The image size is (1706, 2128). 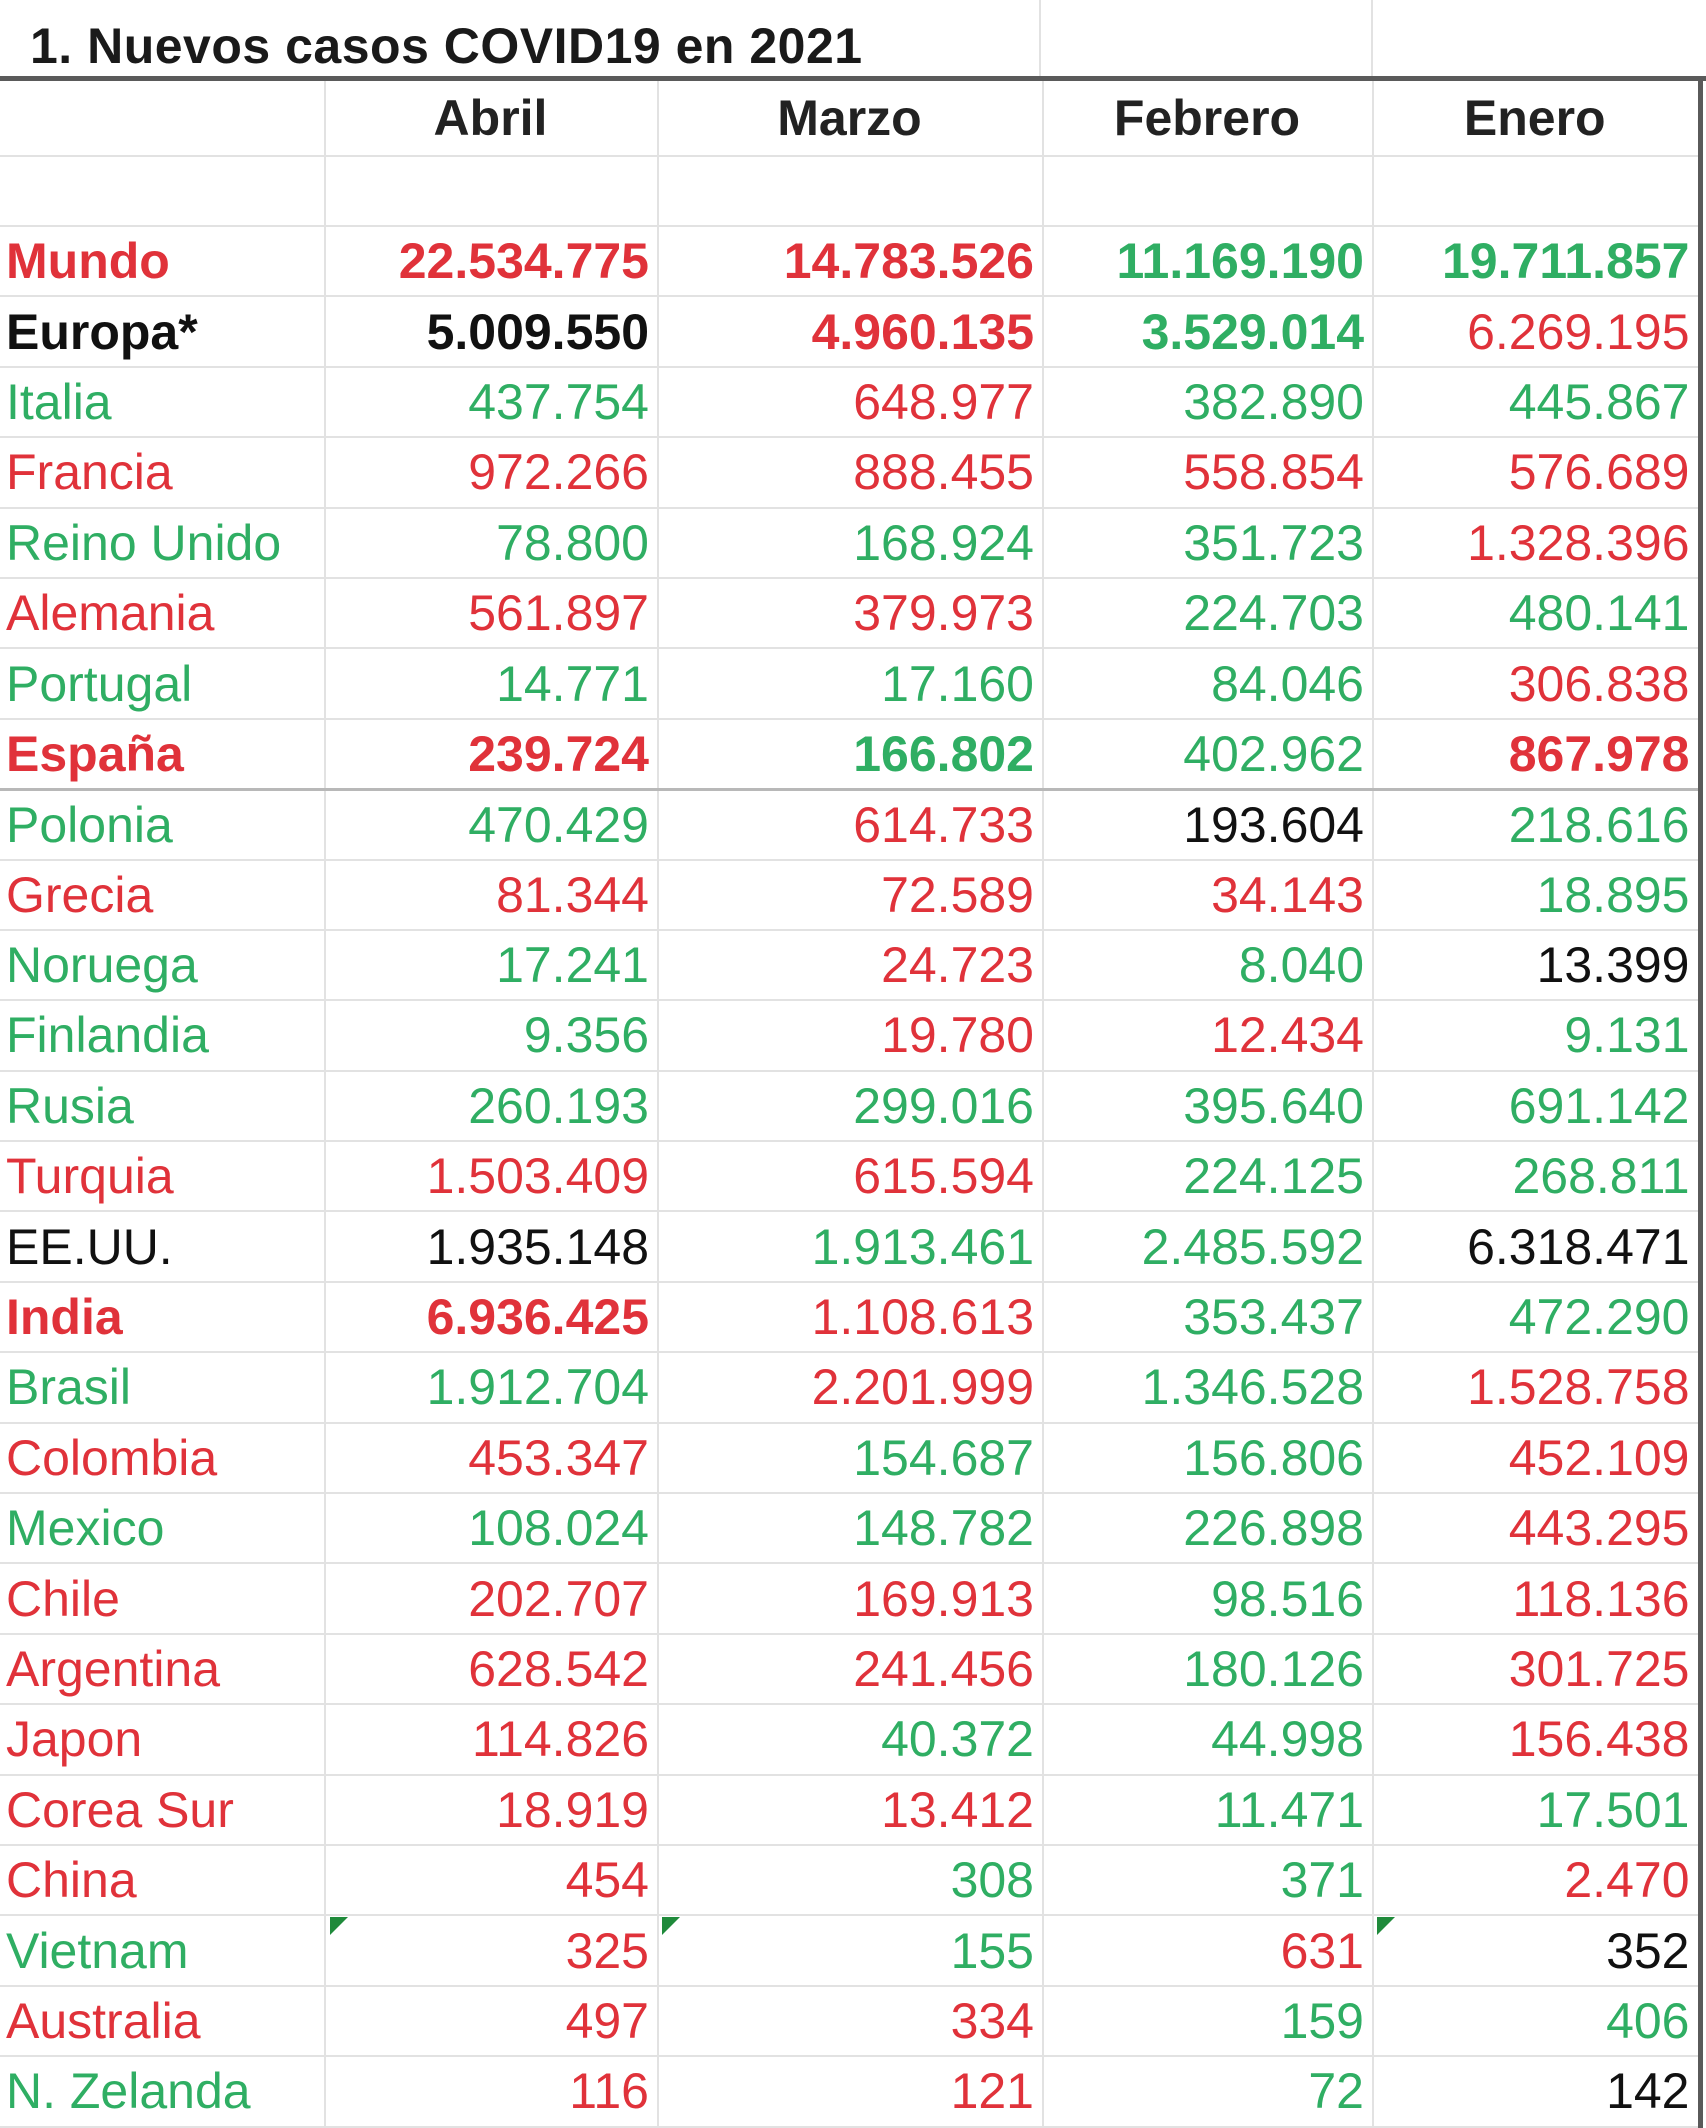 I want to click on country-name-cell: Europa*, so click(x=163, y=332).